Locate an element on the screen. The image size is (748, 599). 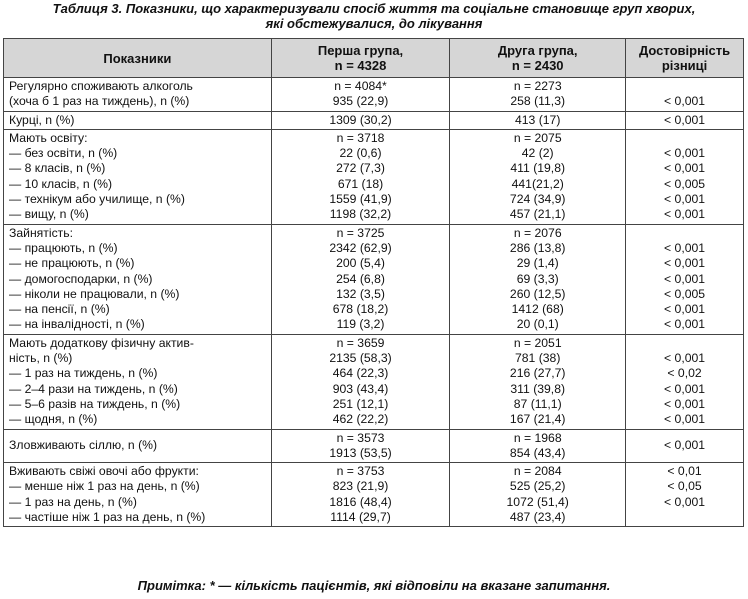
header-group-2: Друга група, n = 2430 is located at coordinates (538, 58).